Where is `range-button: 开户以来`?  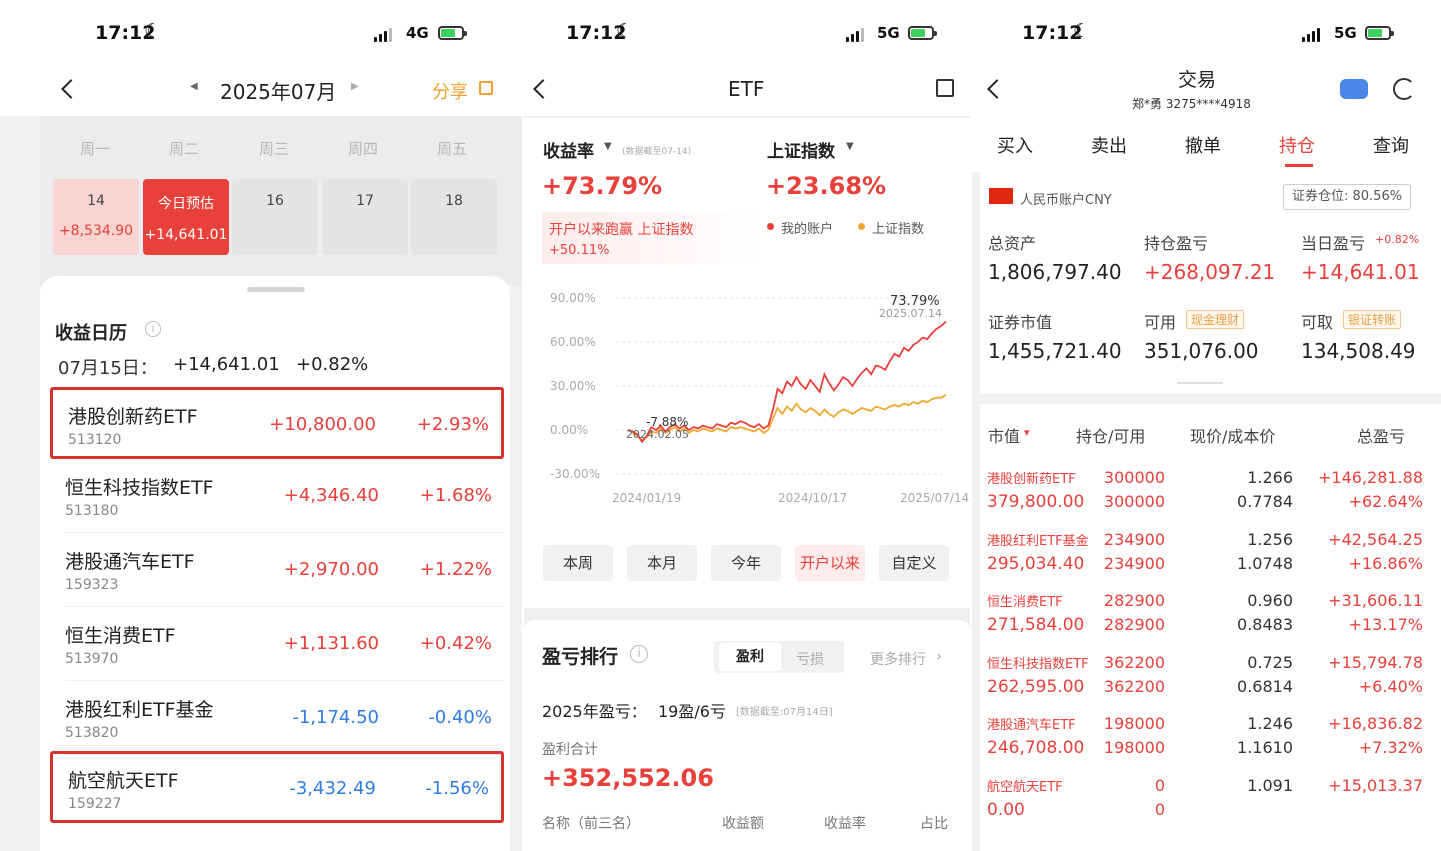 range-button: 开户以来 is located at coordinates (830, 563).